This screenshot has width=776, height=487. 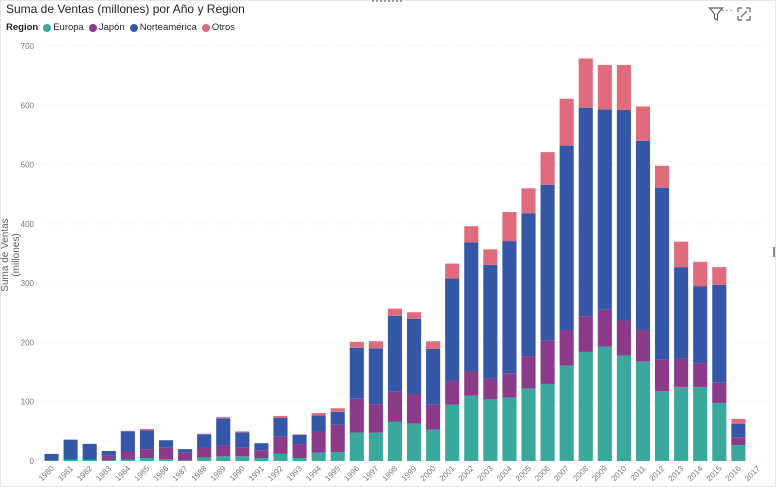 What do you see at coordinates (84, 473) in the screenshot?
I see `x-tick-label: 1982` at bounding box center [84, 473].